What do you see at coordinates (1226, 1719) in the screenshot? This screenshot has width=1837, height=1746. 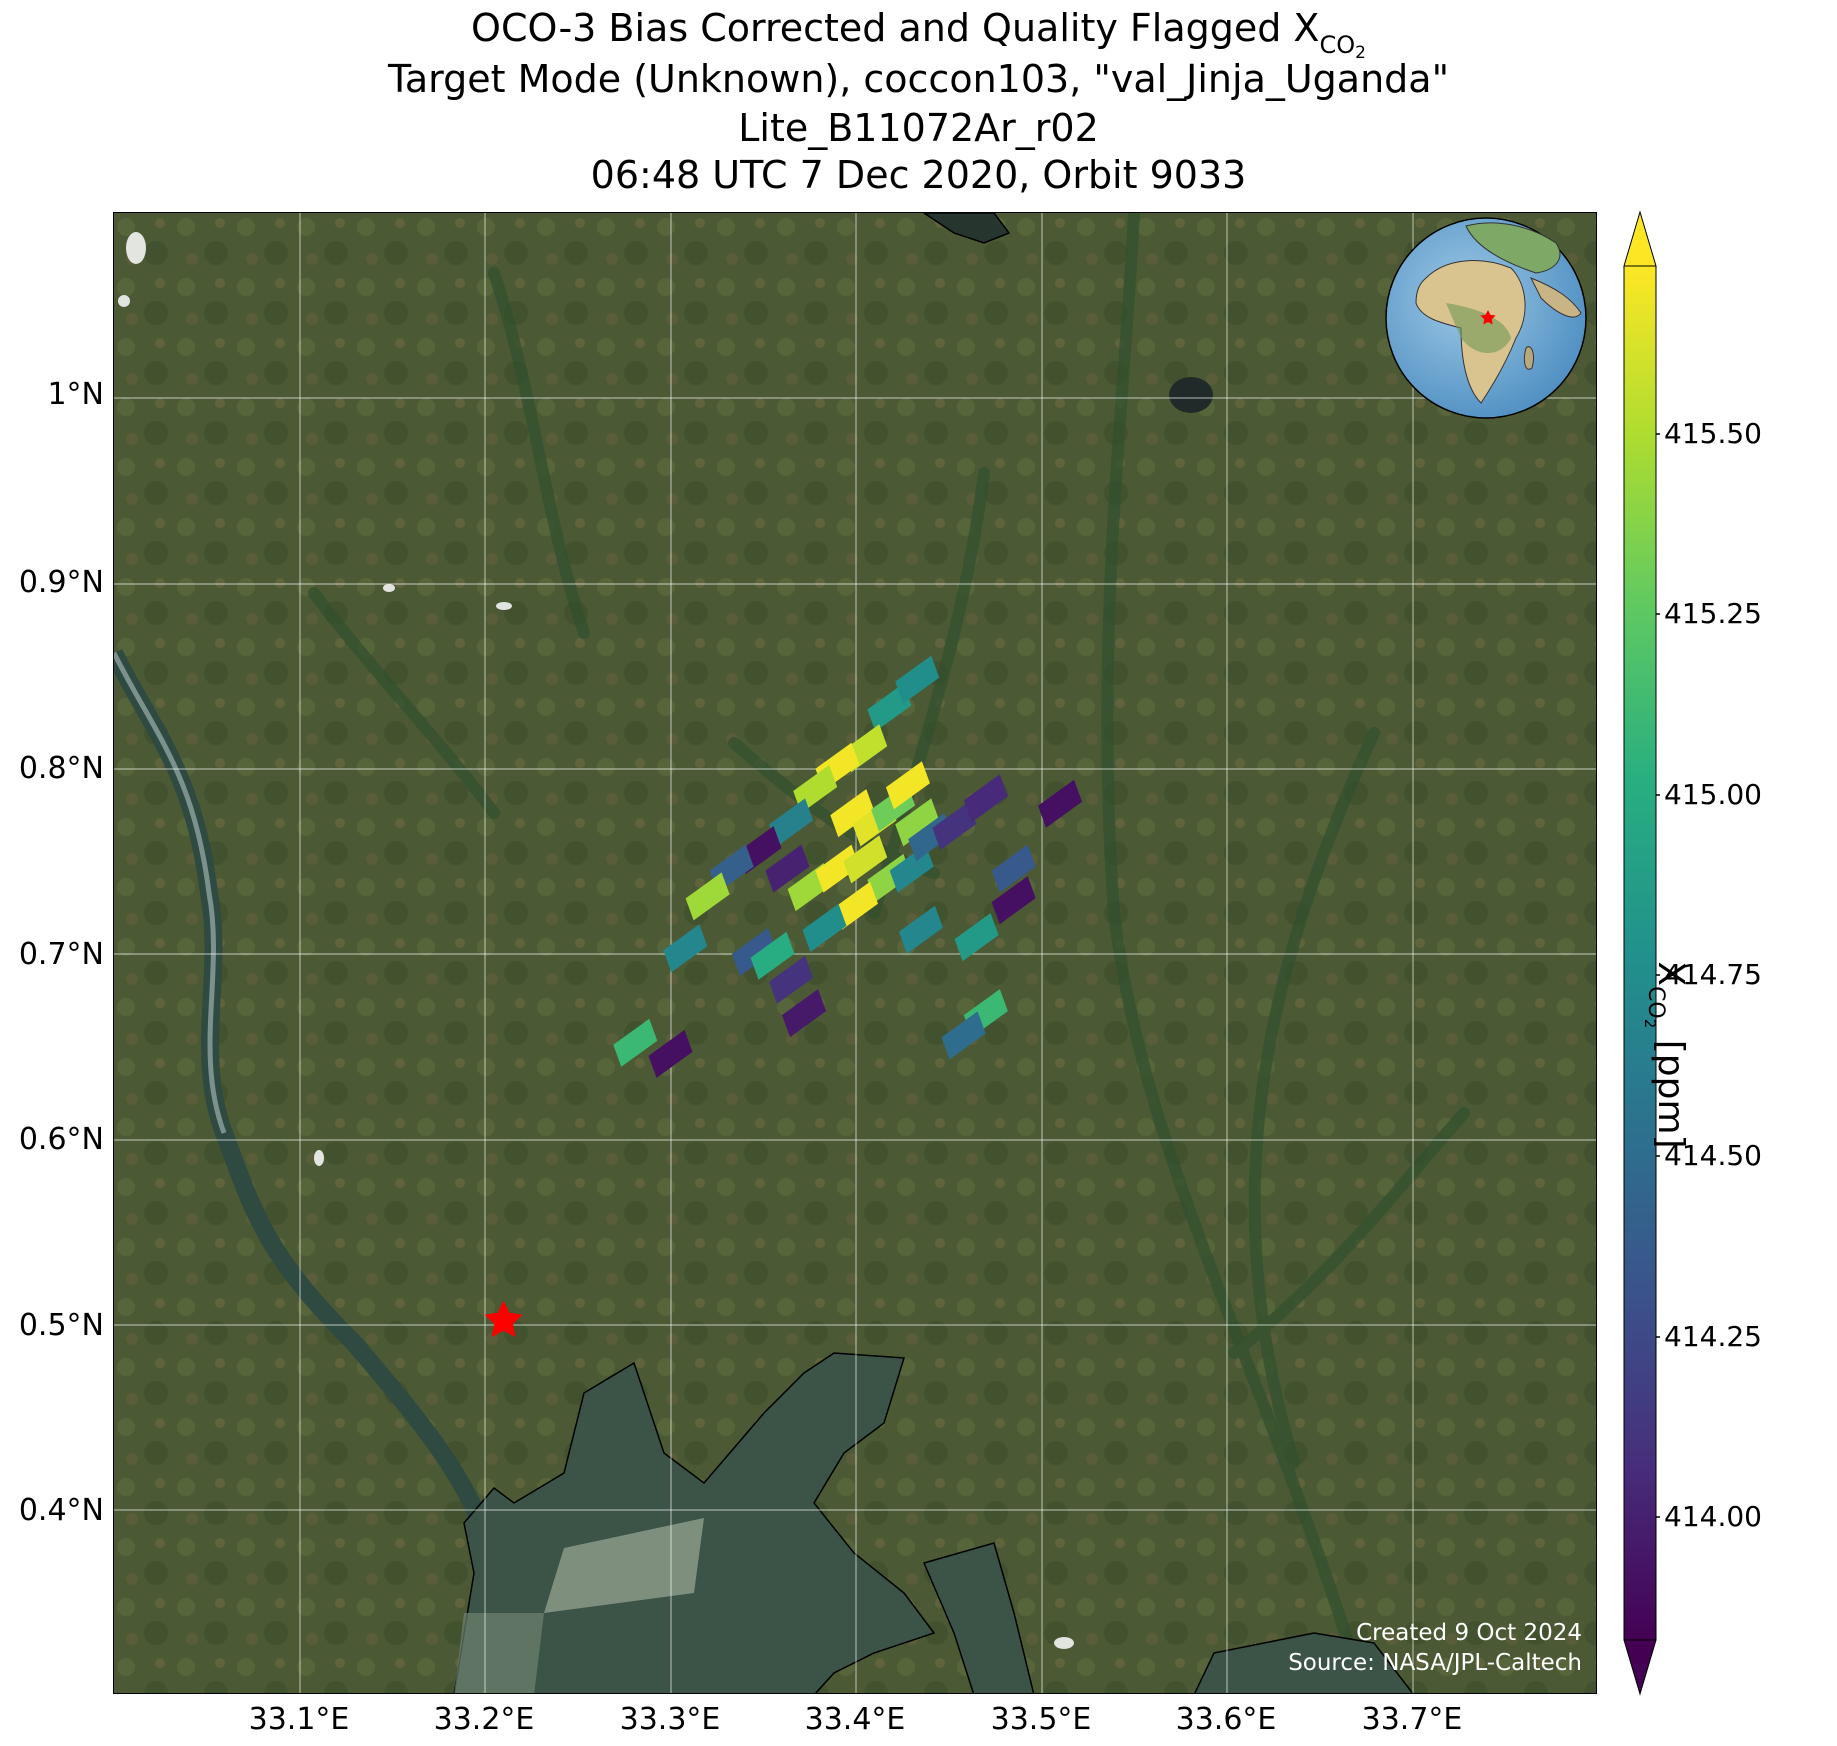 I see `x-tick-label: 33.6°E` at bounding box center [1226, 1719].